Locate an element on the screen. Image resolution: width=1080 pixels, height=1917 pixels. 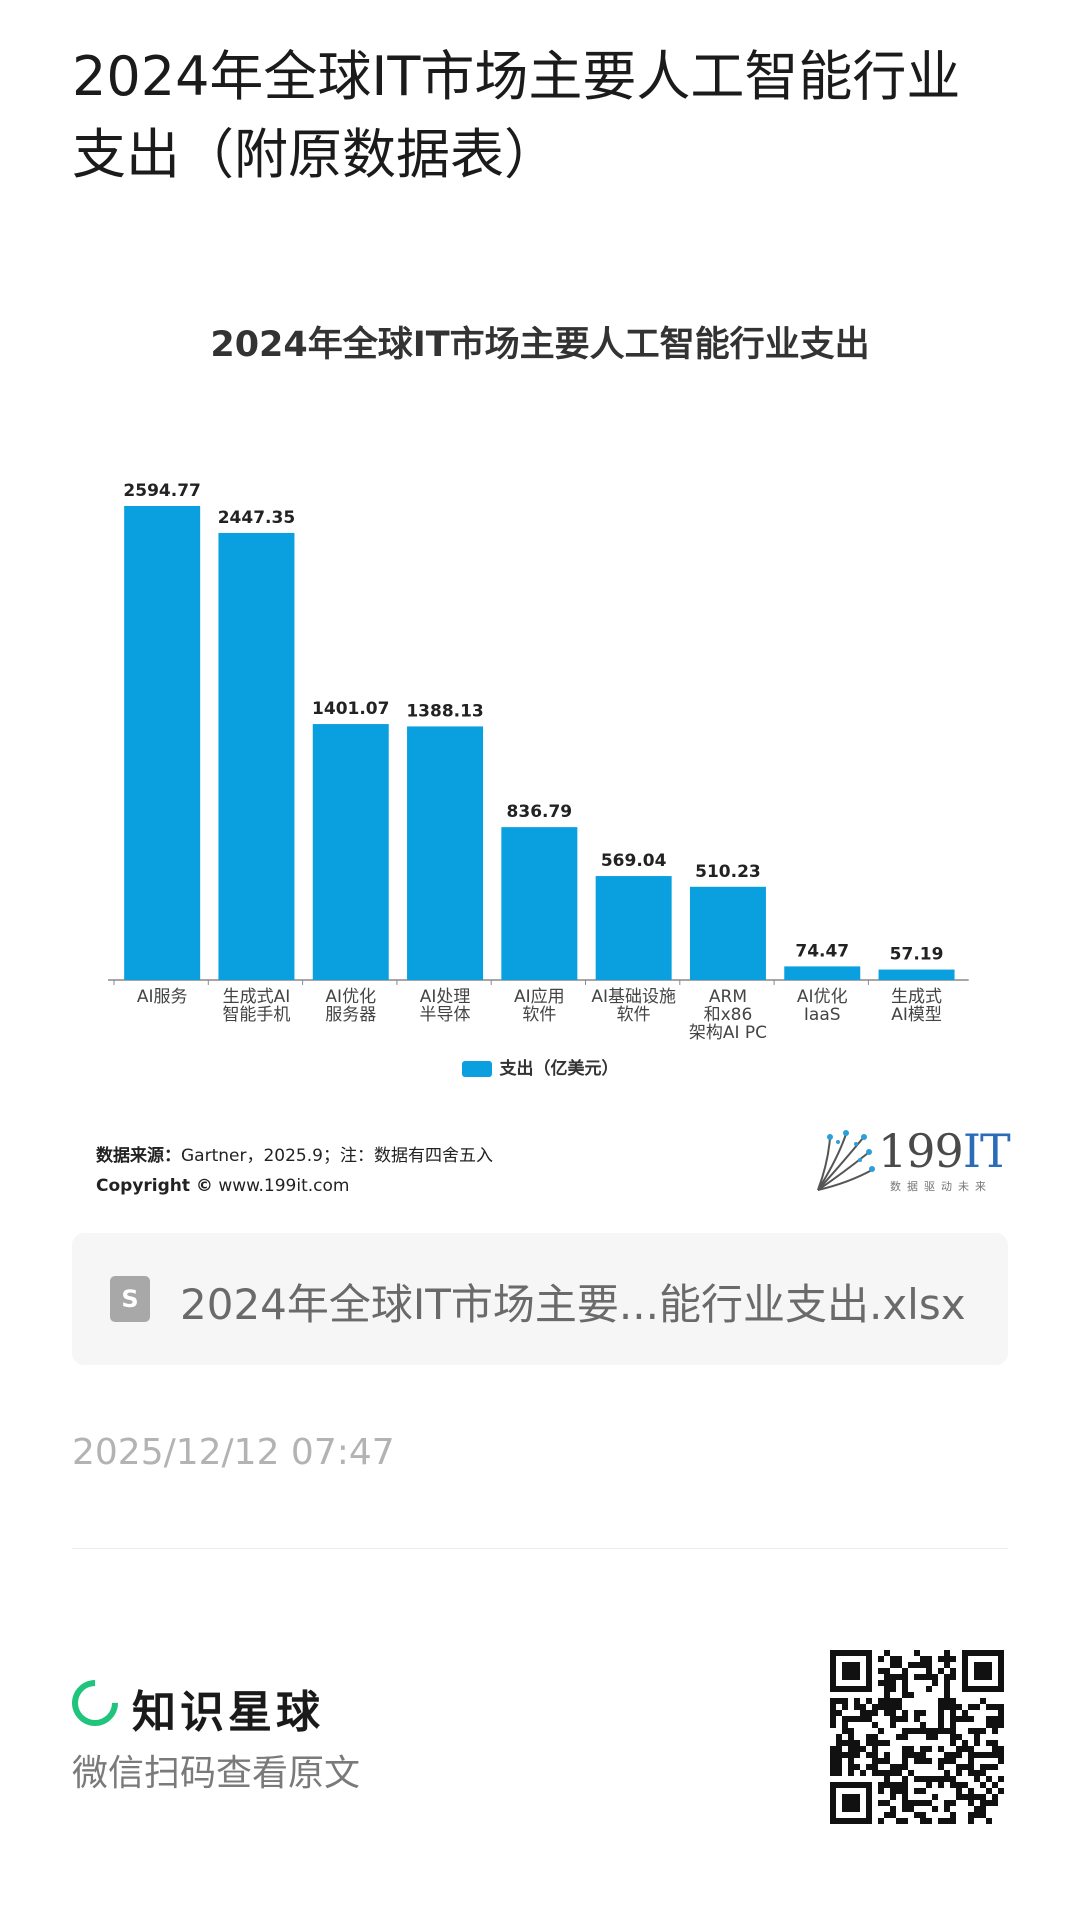
chart-title: 2024年全球IT市场主要人工智能行业支出 is located at coordinates (540, 345).